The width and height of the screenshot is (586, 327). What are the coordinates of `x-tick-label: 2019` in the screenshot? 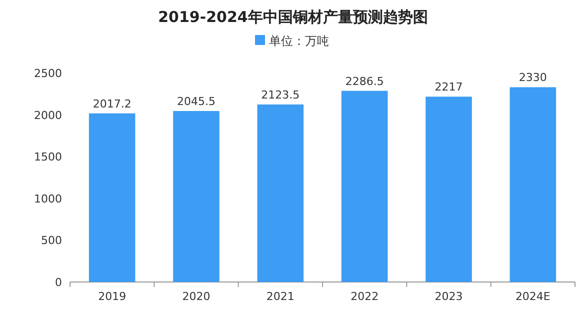 It's located at (112, 296).